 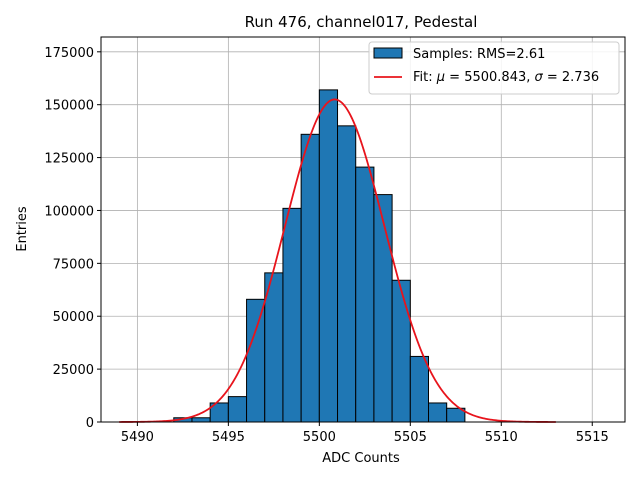 I want to click on x-tick-label: 5510, so click(x=501, y=437).